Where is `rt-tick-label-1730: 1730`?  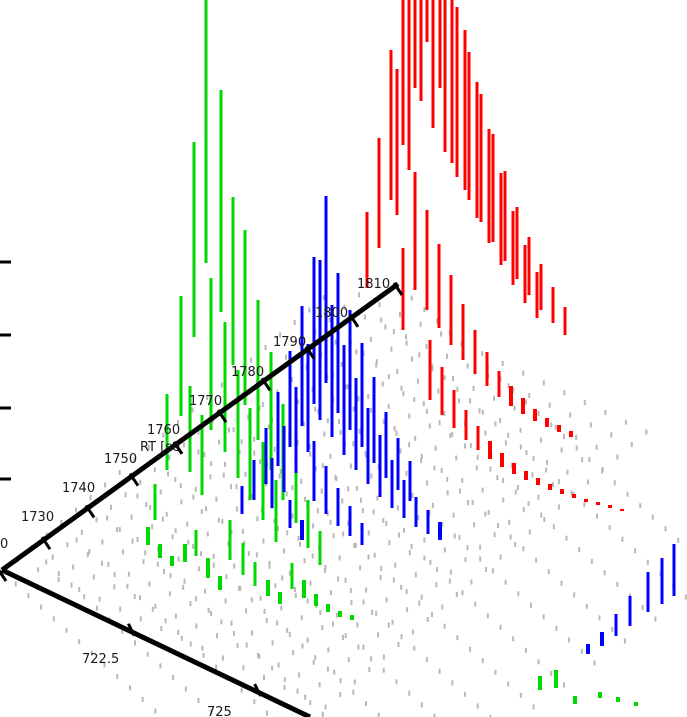
rt-tick-label-1730: 1730 is located at coordinates (37, 517).